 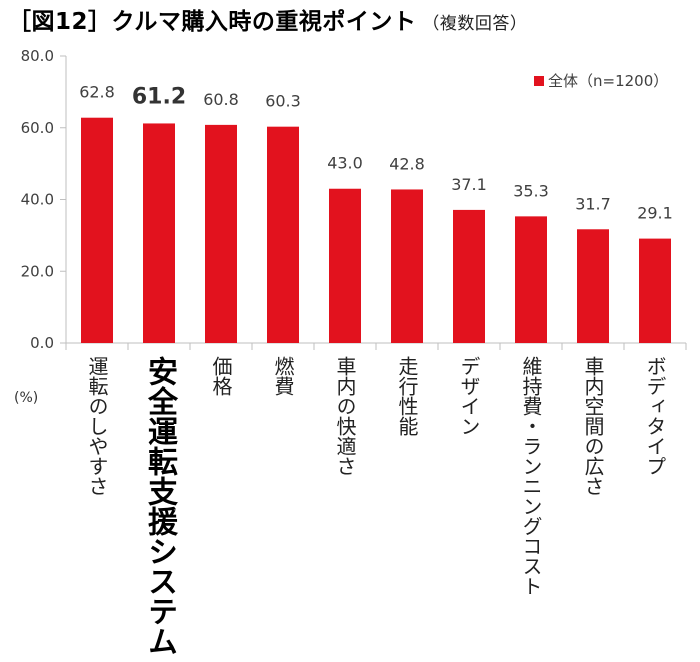 I want to click on y-axis-unit-label: (%), so click(x=26, y=398).